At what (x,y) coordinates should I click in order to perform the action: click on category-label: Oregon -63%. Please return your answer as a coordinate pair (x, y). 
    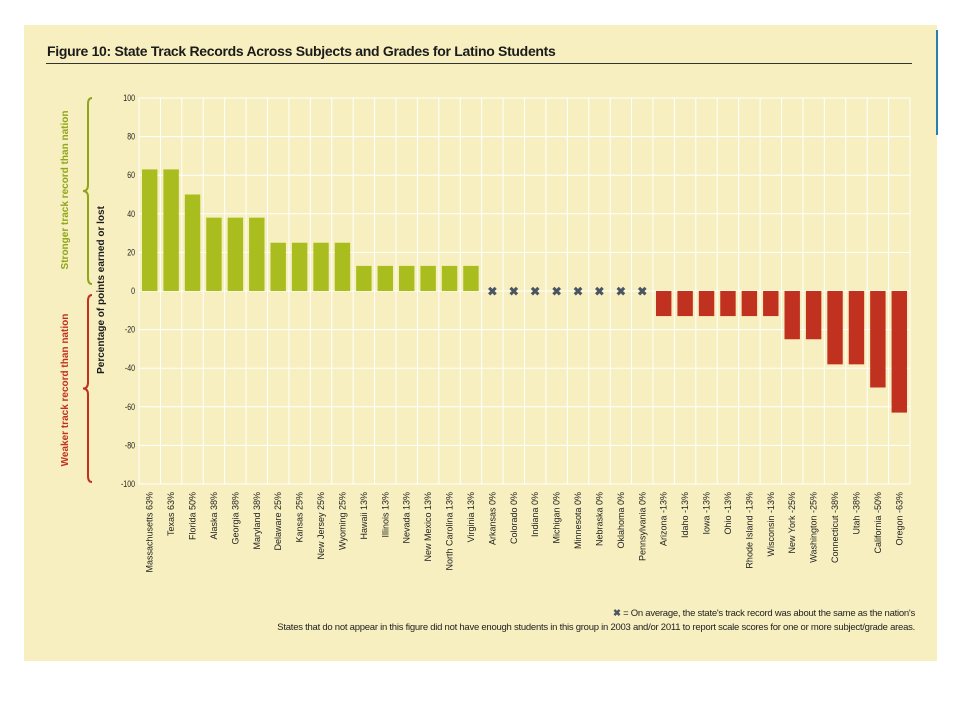
    Looking at the image, I should click on (899, 519).